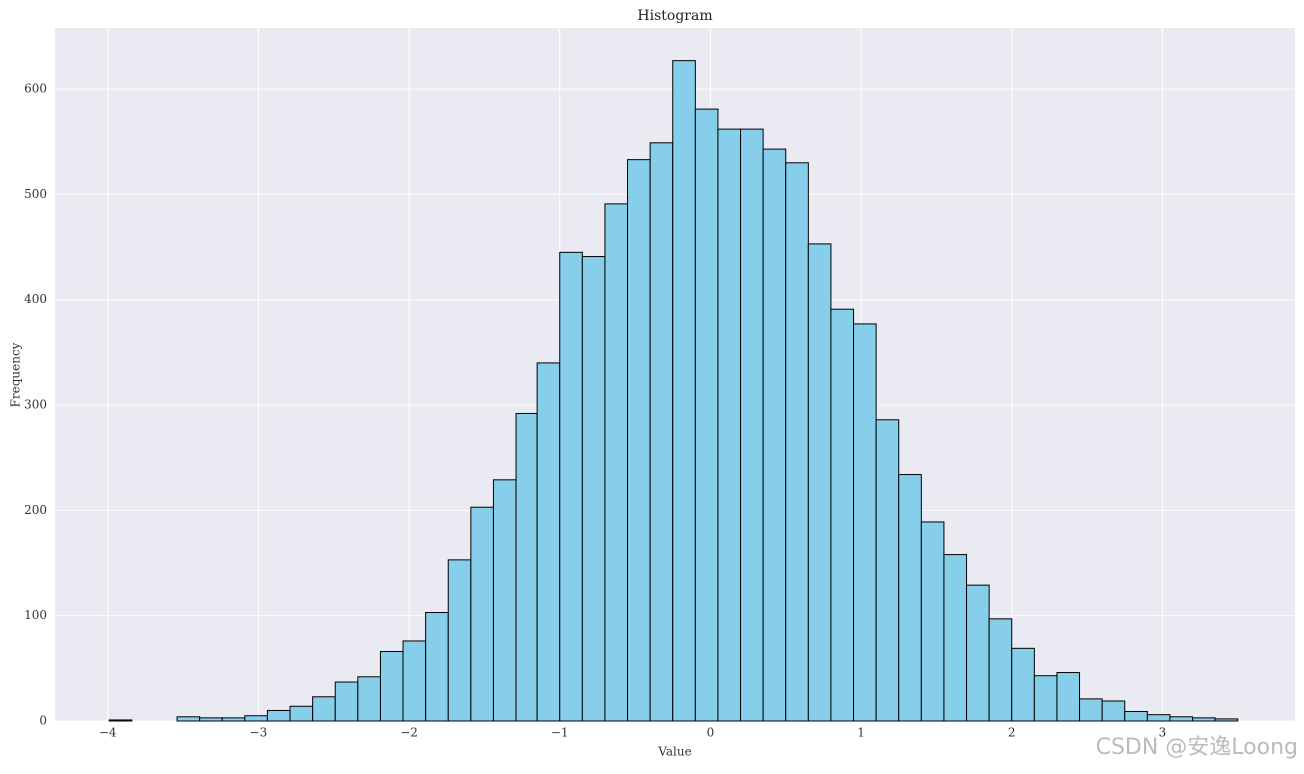  Describe the element at coordinates (35, 405) in the screenshot. I see `y-tick-label: 300` at that location.